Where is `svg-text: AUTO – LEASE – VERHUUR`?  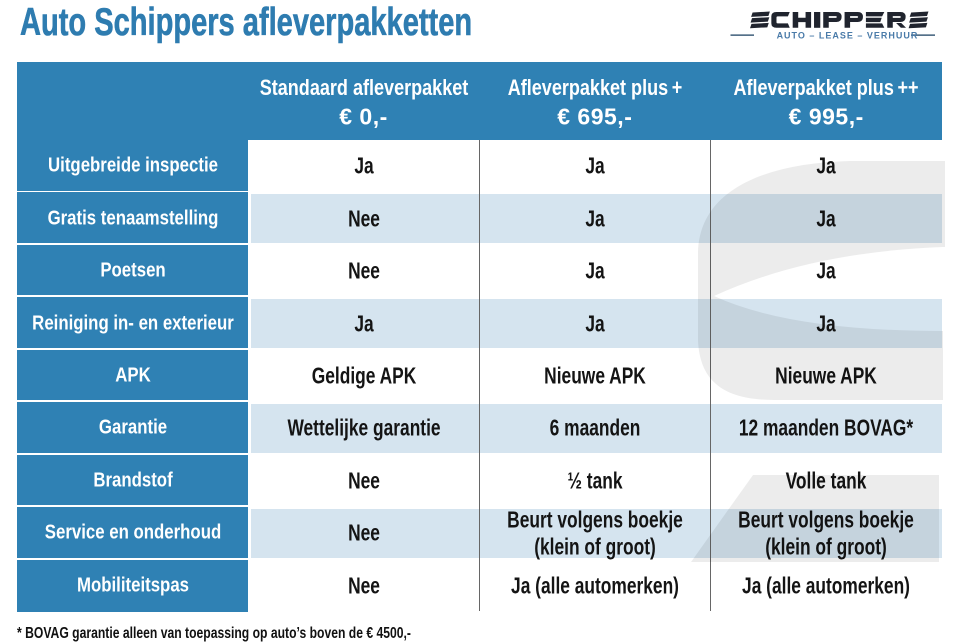 svg-text: AUTO – LEASE – VERHUUR is located at coordinates (848, 35).